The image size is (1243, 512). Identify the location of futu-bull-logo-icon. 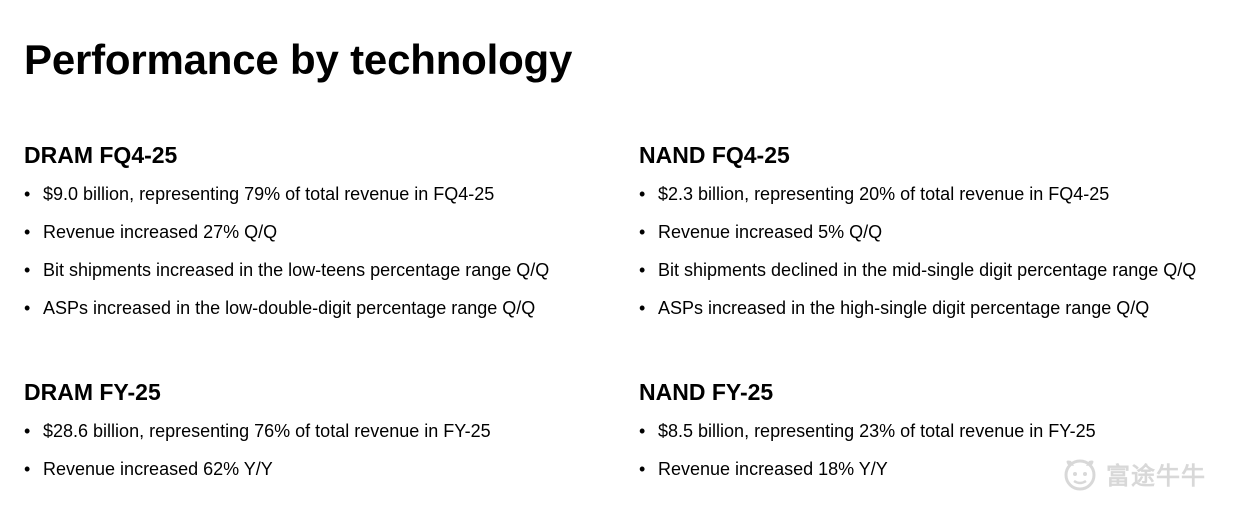
(1080, 474).